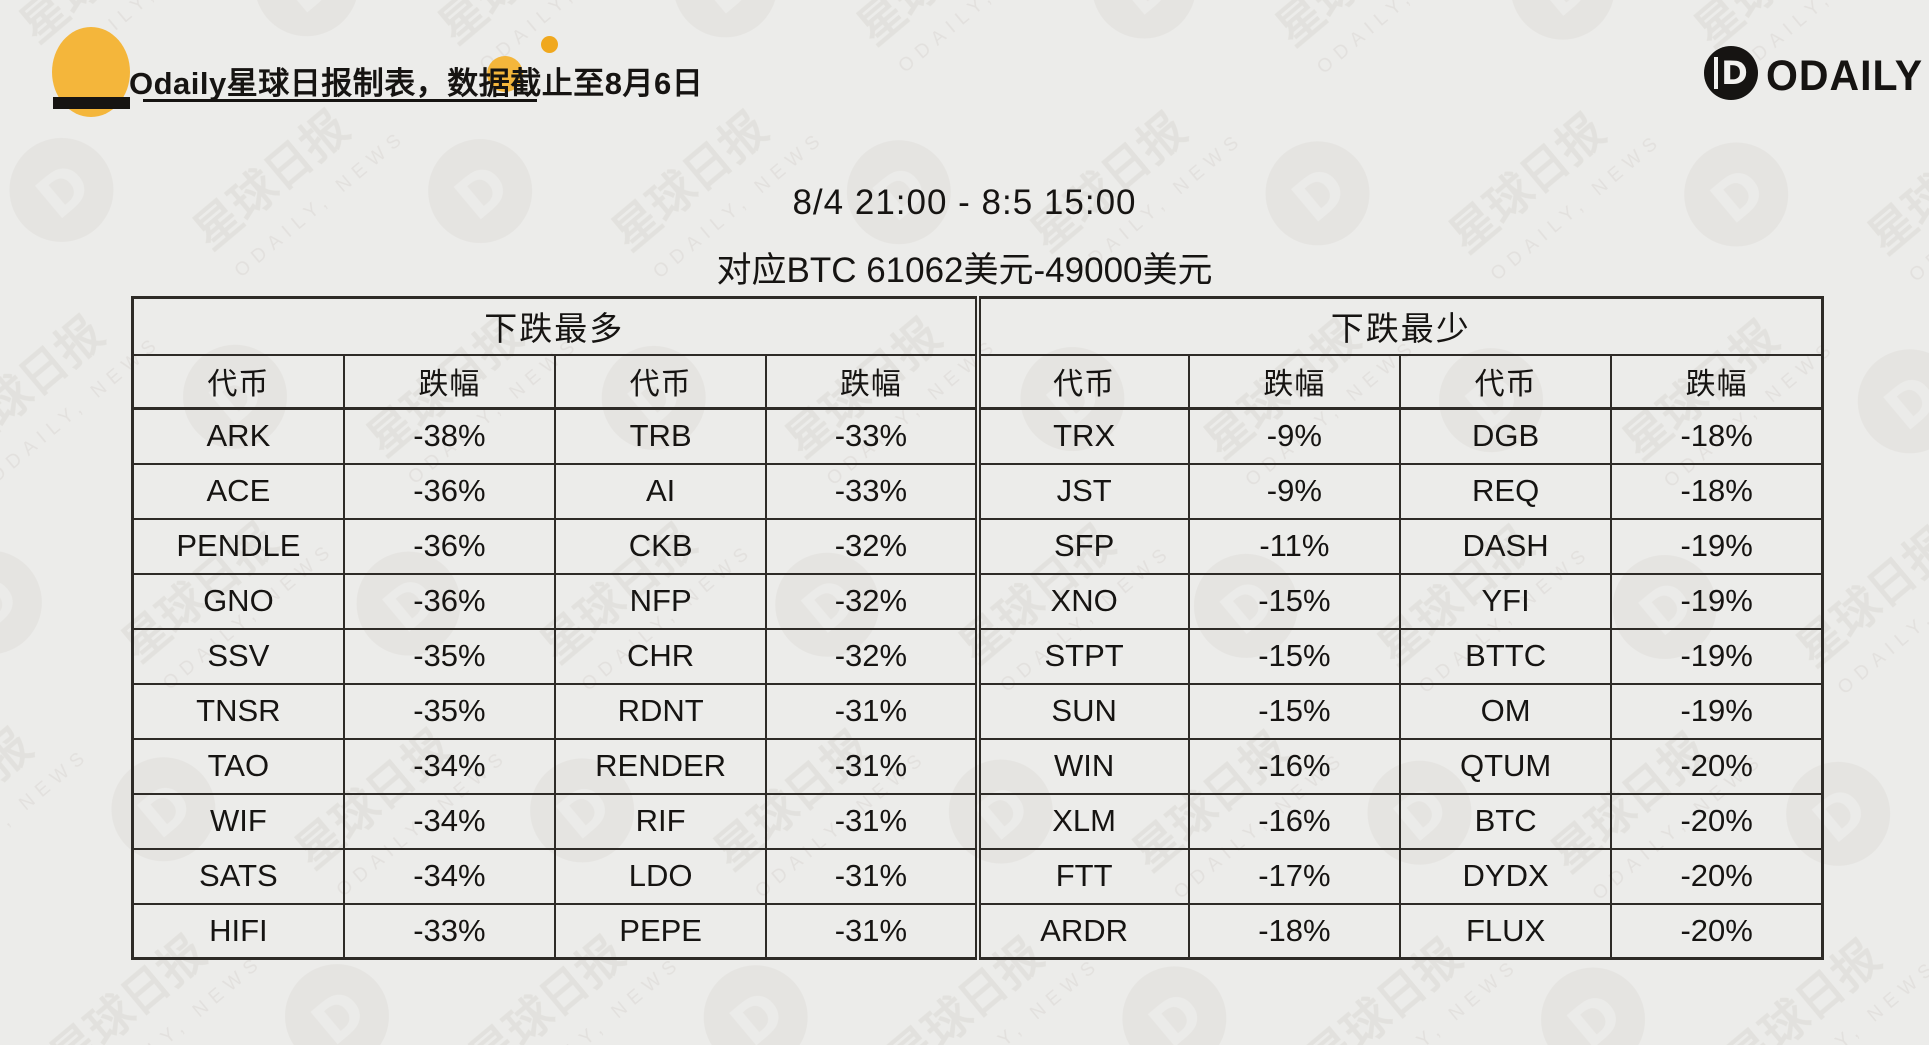 The width and height of the screenshot is (1929, 1045). Describe the element at coordinates (238, 436) in the screenshot. I see `token-cell: ARK` at that location.